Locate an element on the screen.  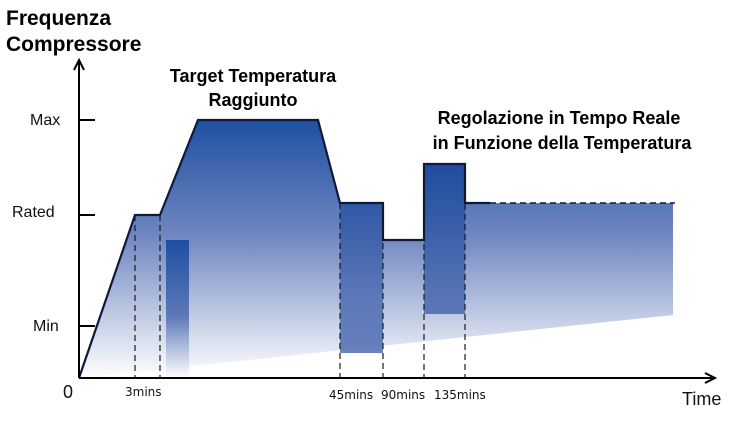
title-line1: Frequenza is located at coordinates (58, 18).